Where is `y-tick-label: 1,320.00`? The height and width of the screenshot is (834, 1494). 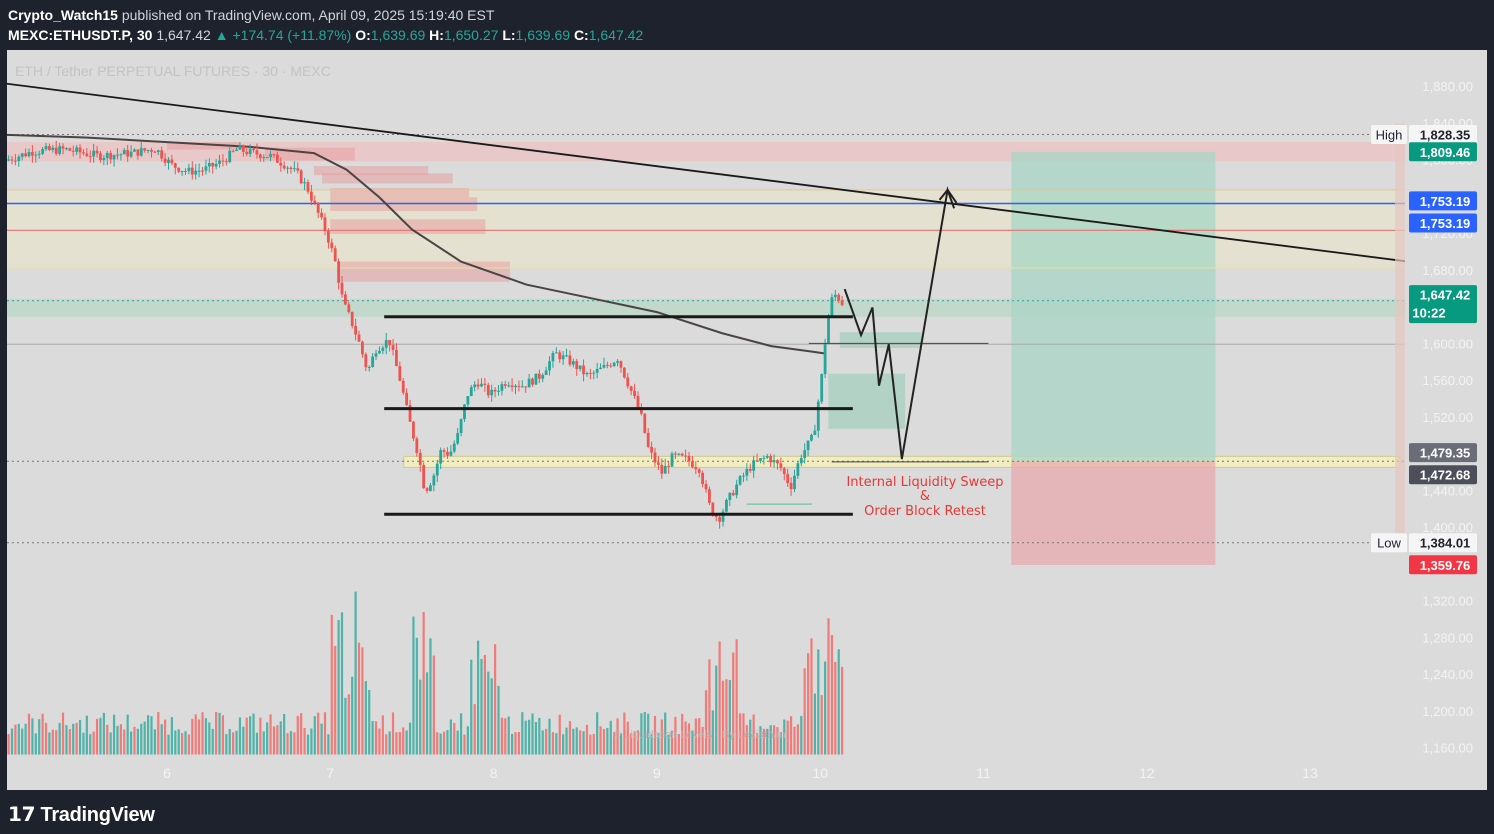
y-tick-label: 1,320.00 is located at coordinates (1447, 601).